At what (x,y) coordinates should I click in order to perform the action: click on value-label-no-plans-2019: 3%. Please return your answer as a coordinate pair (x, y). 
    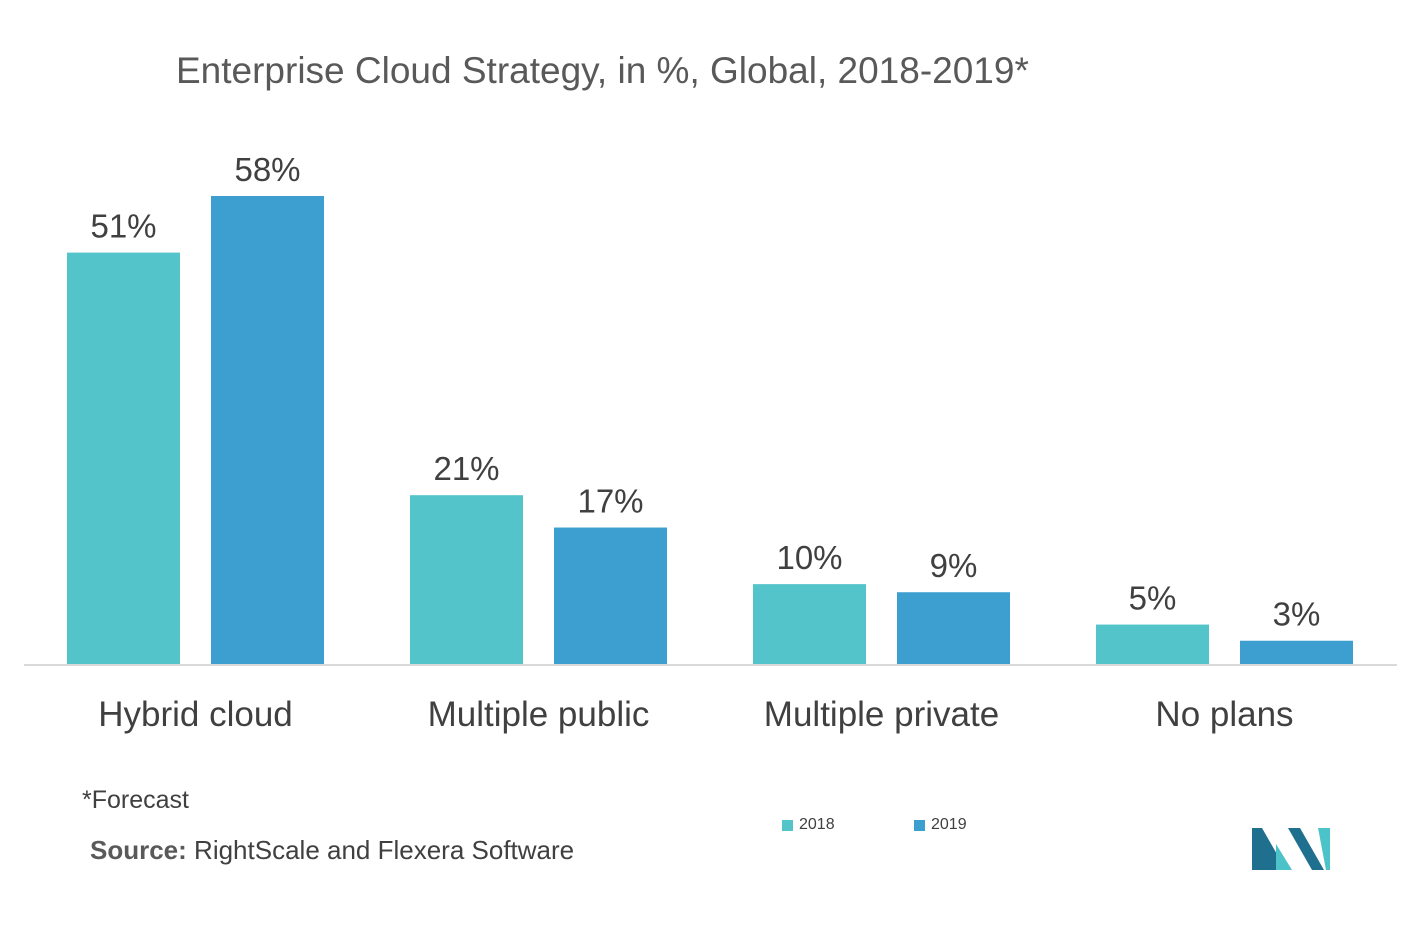
    Looking at the image, I should click on (1297, 614).